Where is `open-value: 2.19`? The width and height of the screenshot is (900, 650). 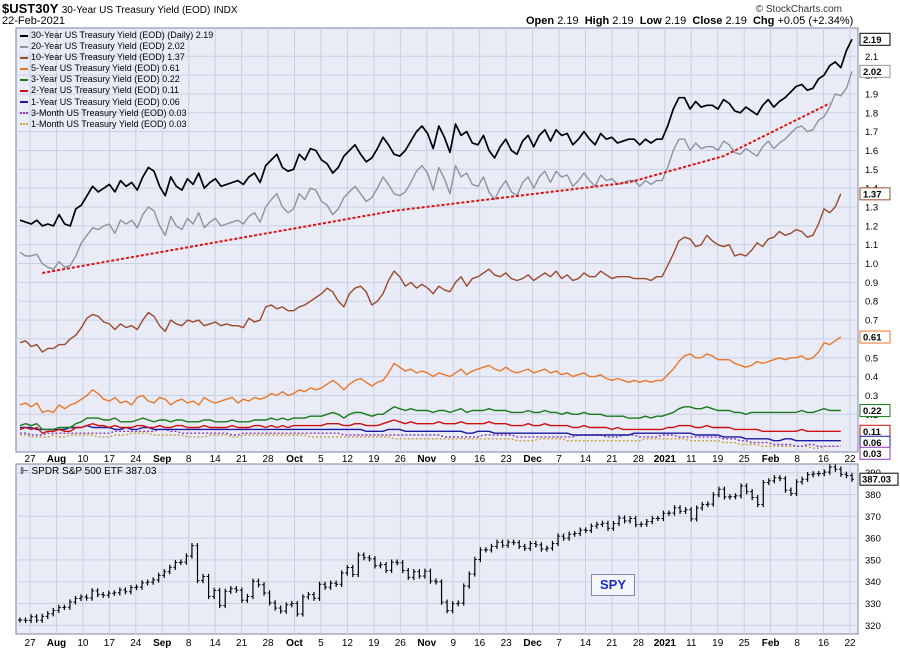
open-value: 2.19 is located at coordinates (568, 21).